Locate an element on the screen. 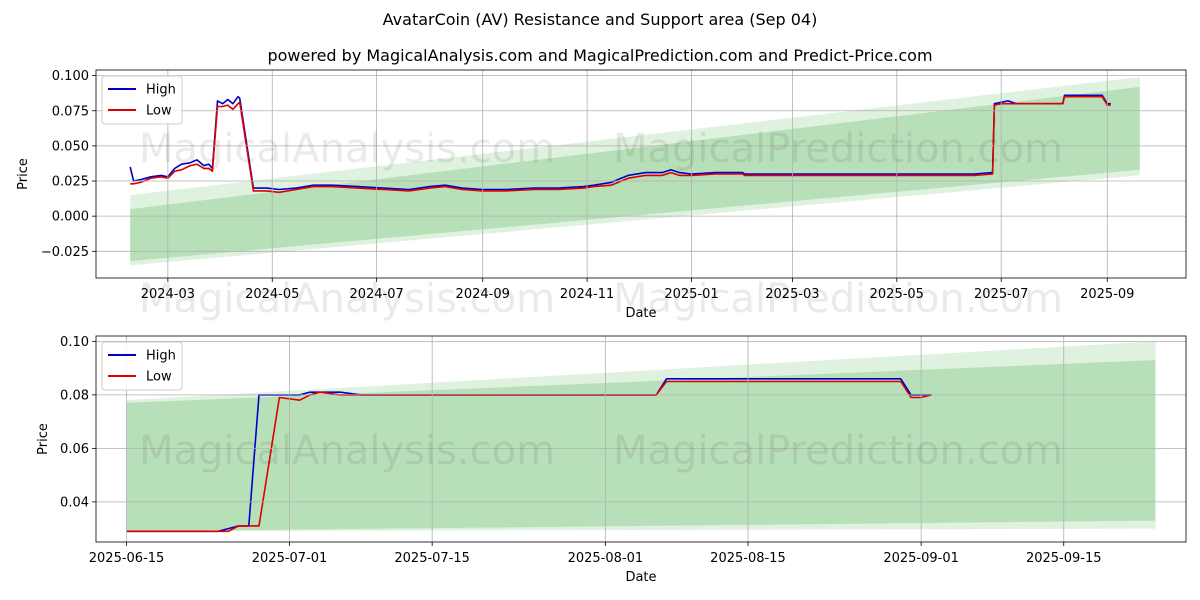 The width and height of the screenshot is (1200, 600). x-tick-label: 2024-09 is located at coordinates (483, 294).